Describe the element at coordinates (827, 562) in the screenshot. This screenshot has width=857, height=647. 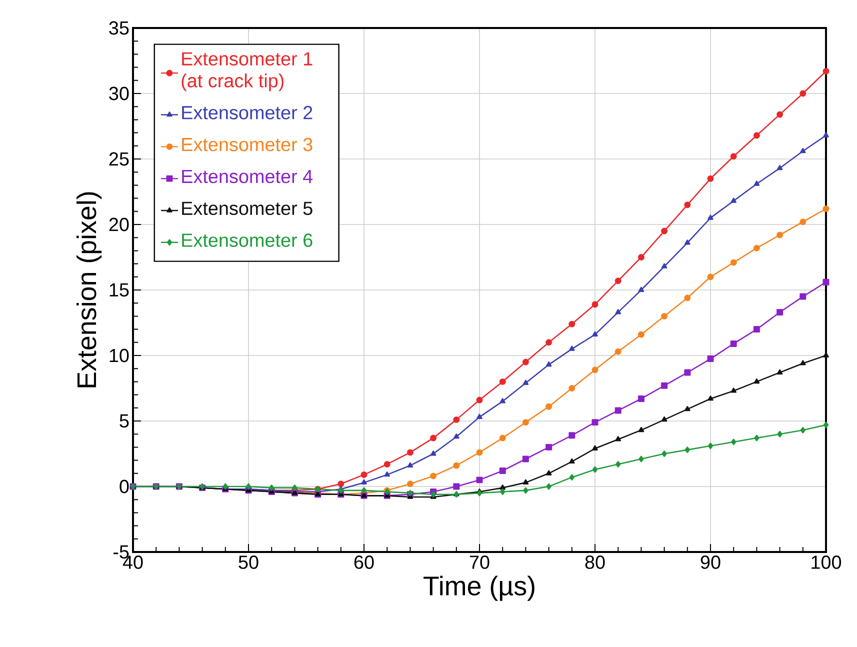
I see `x-tick-label: 100` at that location.